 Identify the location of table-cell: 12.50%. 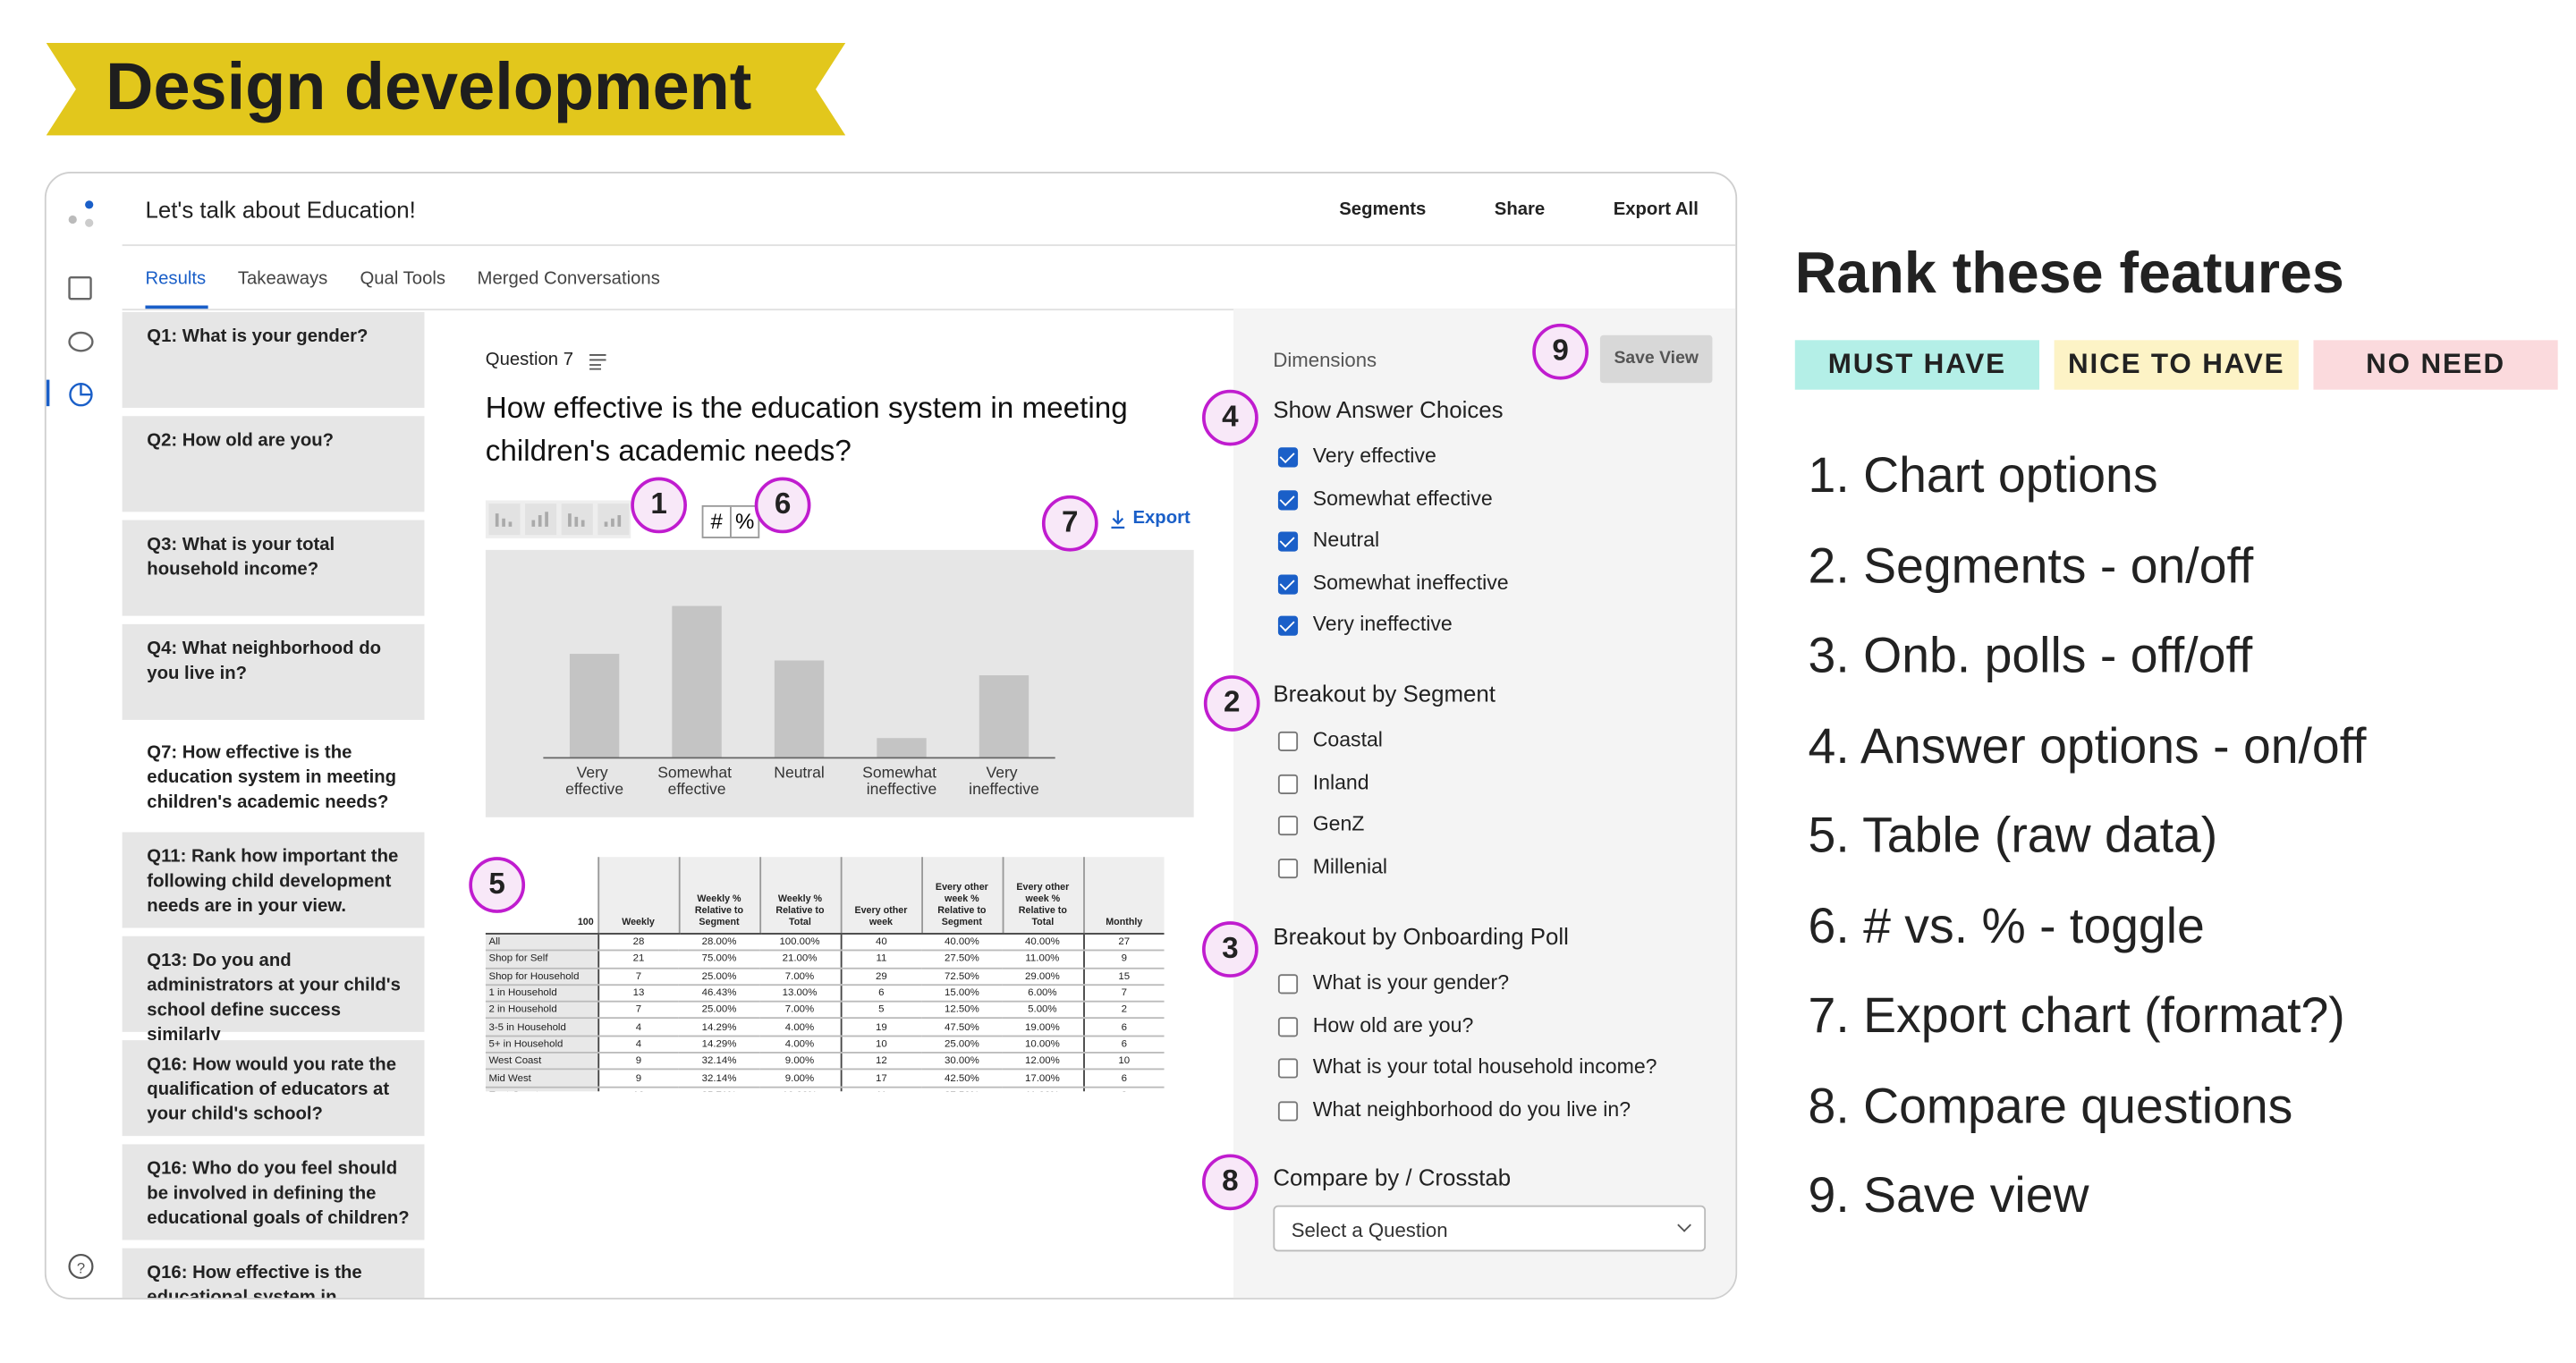
(962, 1011).